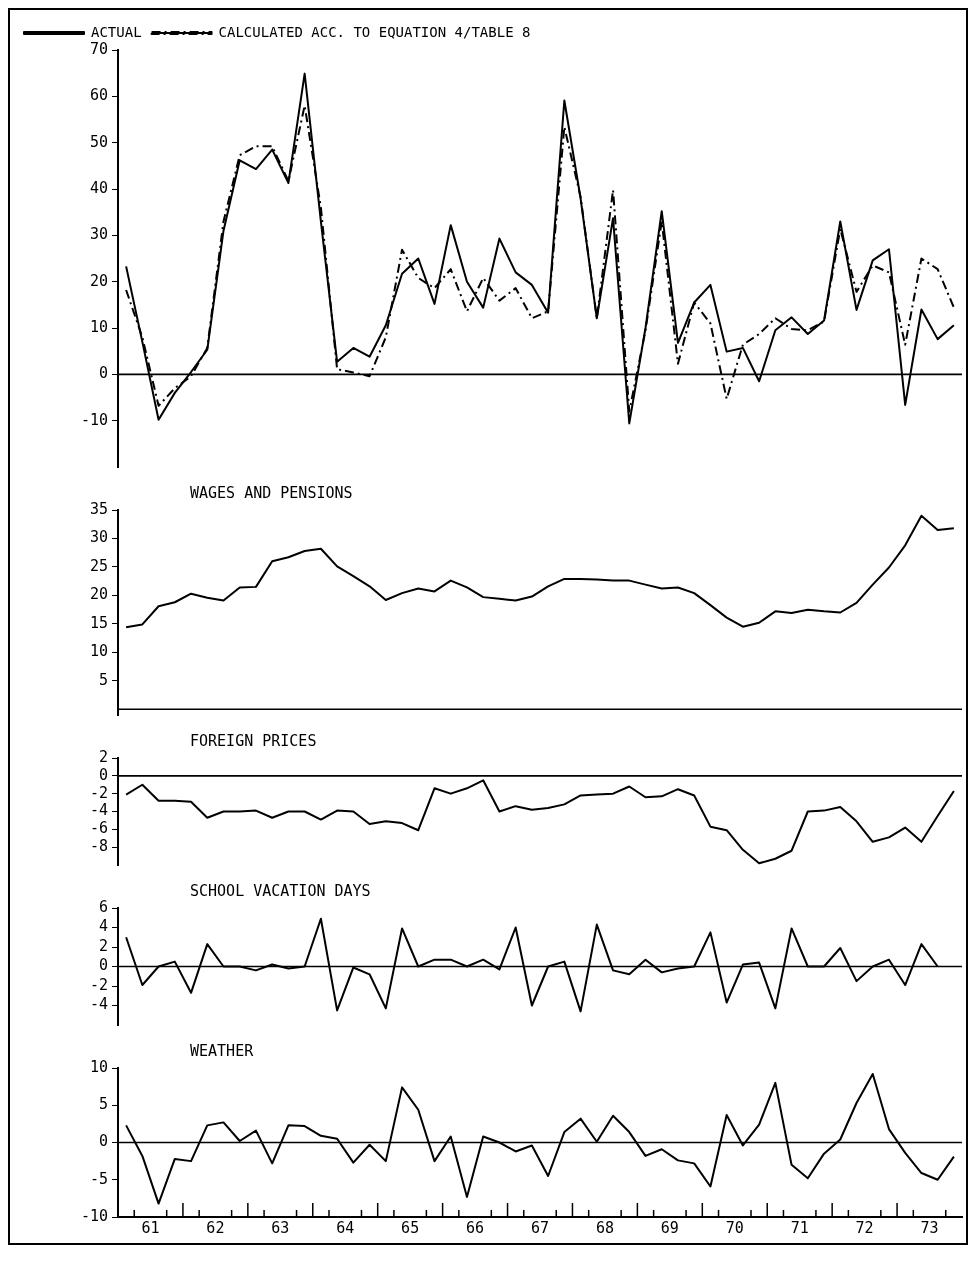 This screenshot has width=978, height=1266. What do you see at coordinates (103, 926) in the screenshot?
I see `y-tick-label: 4` at bounding box center [103, 926].